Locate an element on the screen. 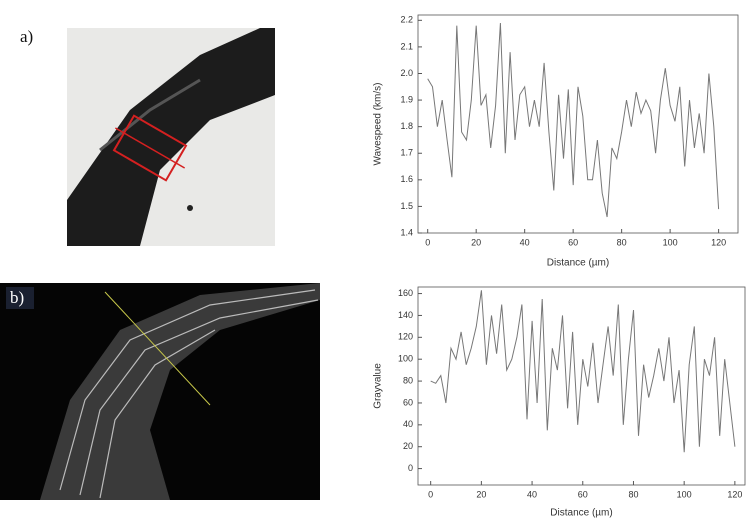 This screenshot has width=752, height=523. panel-label: a) is located at coordinates (26, 36).